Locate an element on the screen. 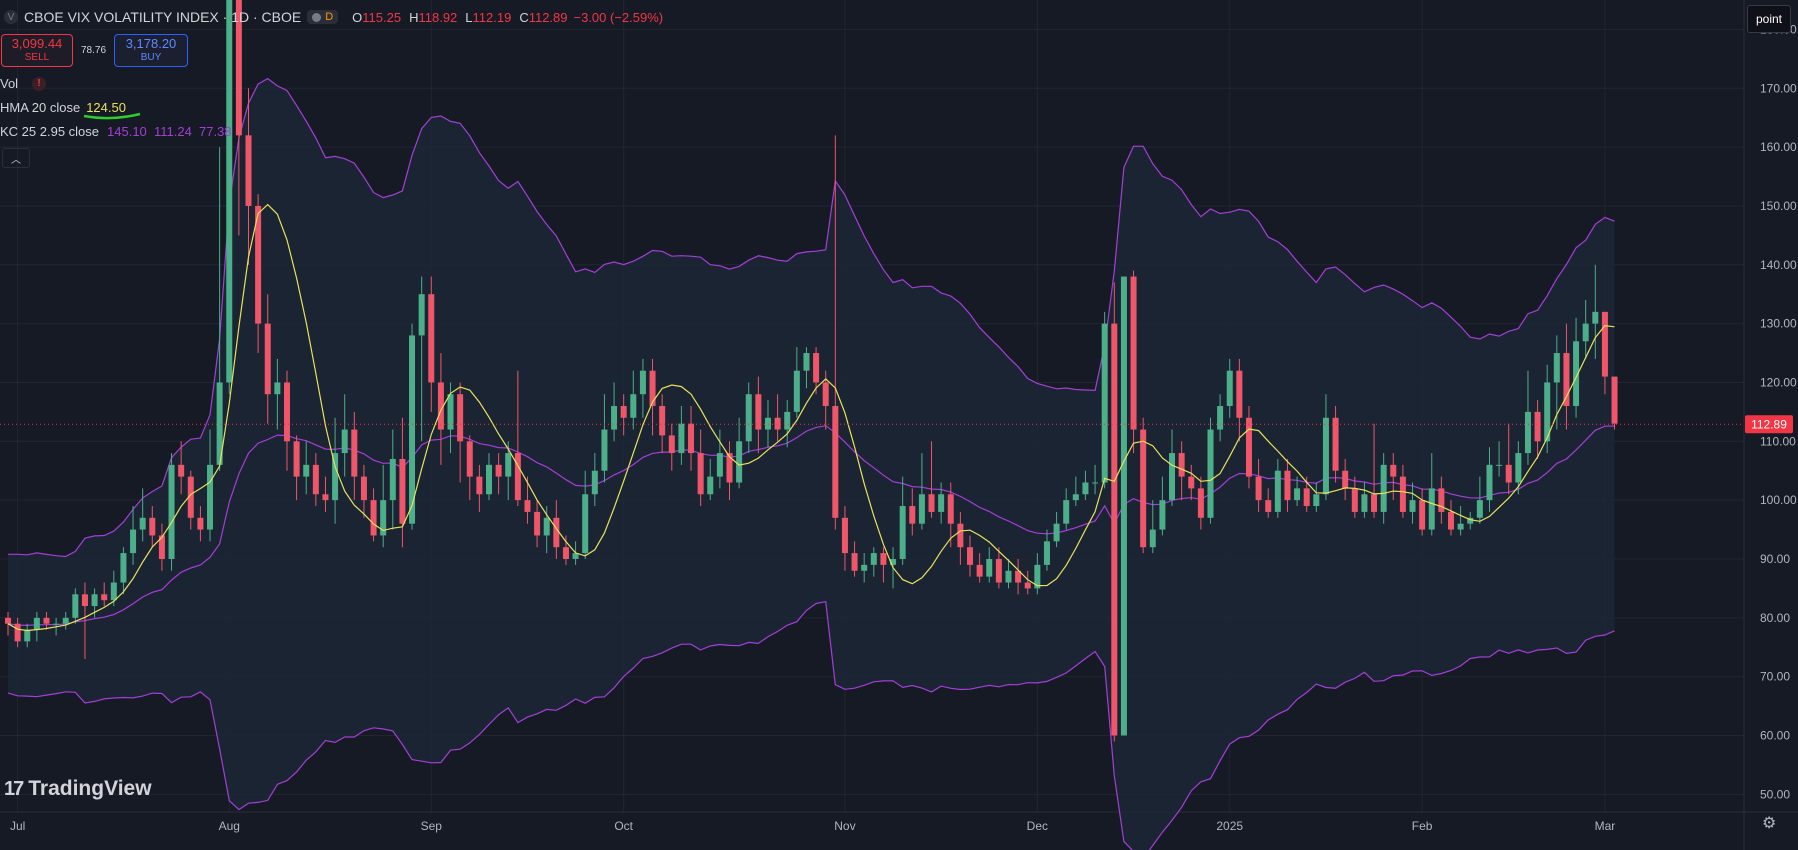 The width and height of the screenshot is (1798, 850). chevron-up-icon: ︿ is located at coordinates (16, 158).